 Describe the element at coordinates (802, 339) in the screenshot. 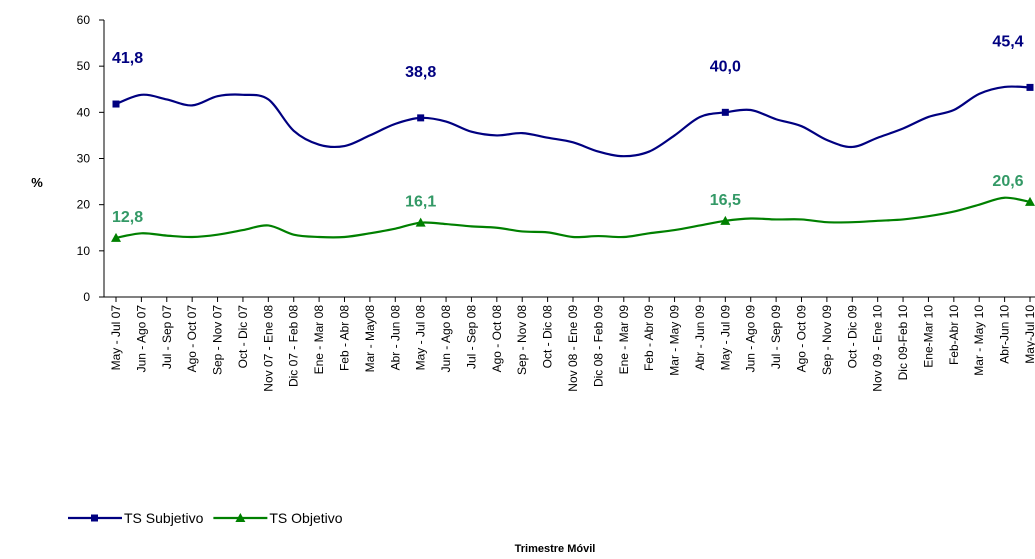

I see `x-tick-label: Ago - Oct 09` at that location.